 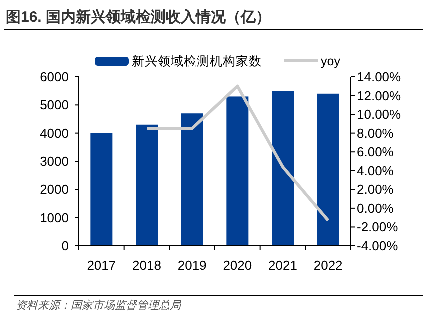 I want to click on y2-tick-label: -2.00%, so click(x=378, y=227).